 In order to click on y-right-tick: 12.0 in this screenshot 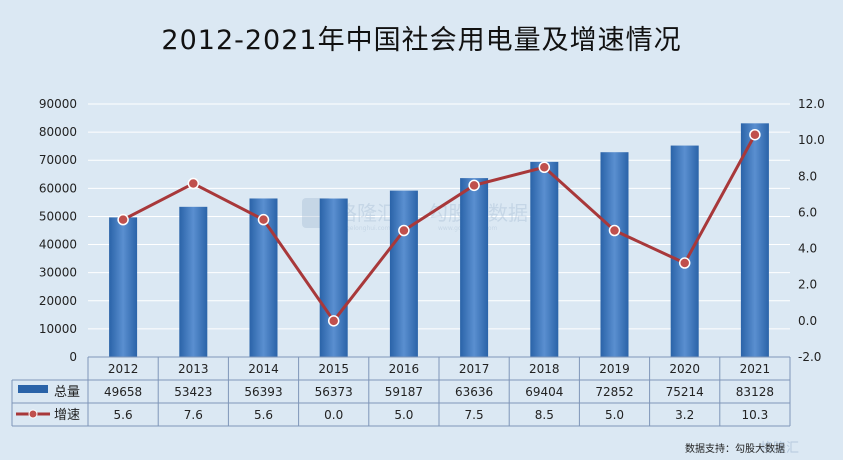, I will do `click(811, 104)`.